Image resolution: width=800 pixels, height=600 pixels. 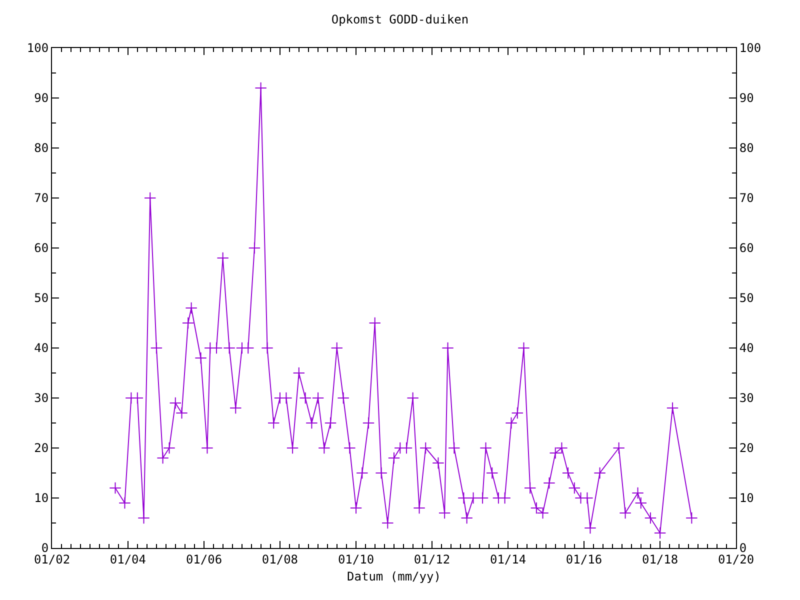 I want to click on y2-tick-label: 60, so click(x=746, y=248).